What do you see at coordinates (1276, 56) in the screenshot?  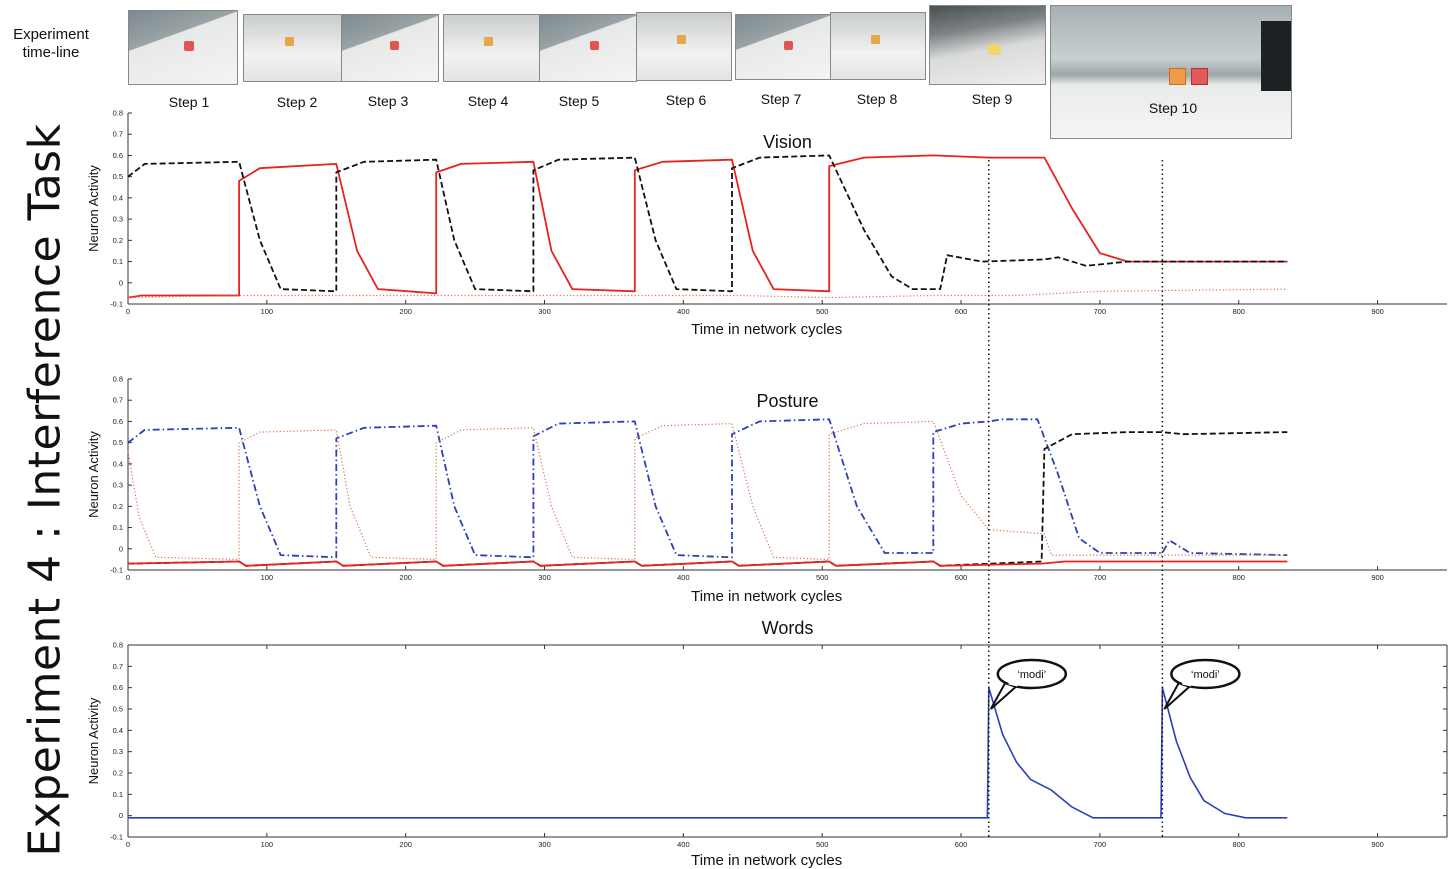 I see `dark-panel` at bounding box center [1276, 56].